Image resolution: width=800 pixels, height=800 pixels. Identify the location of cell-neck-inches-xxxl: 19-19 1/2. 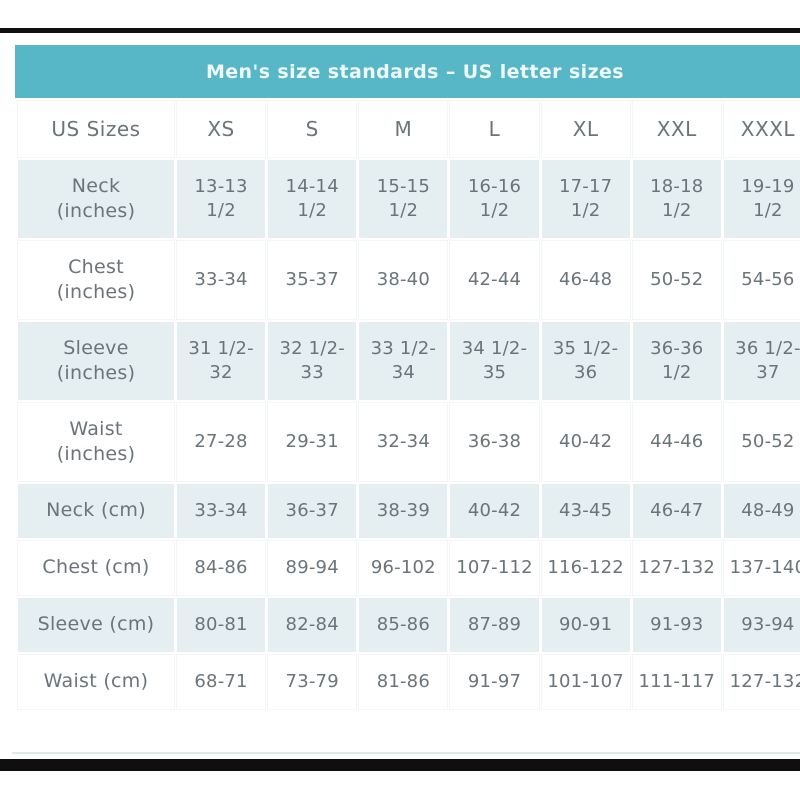
(761, 199).